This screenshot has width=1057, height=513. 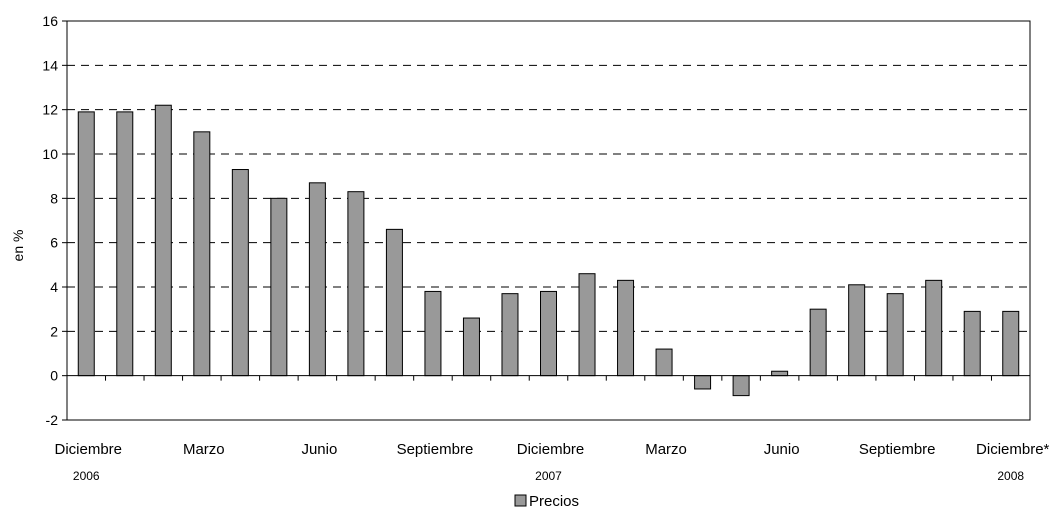 I want to click on y-axis-label: en %, so click(x=18, y=246).